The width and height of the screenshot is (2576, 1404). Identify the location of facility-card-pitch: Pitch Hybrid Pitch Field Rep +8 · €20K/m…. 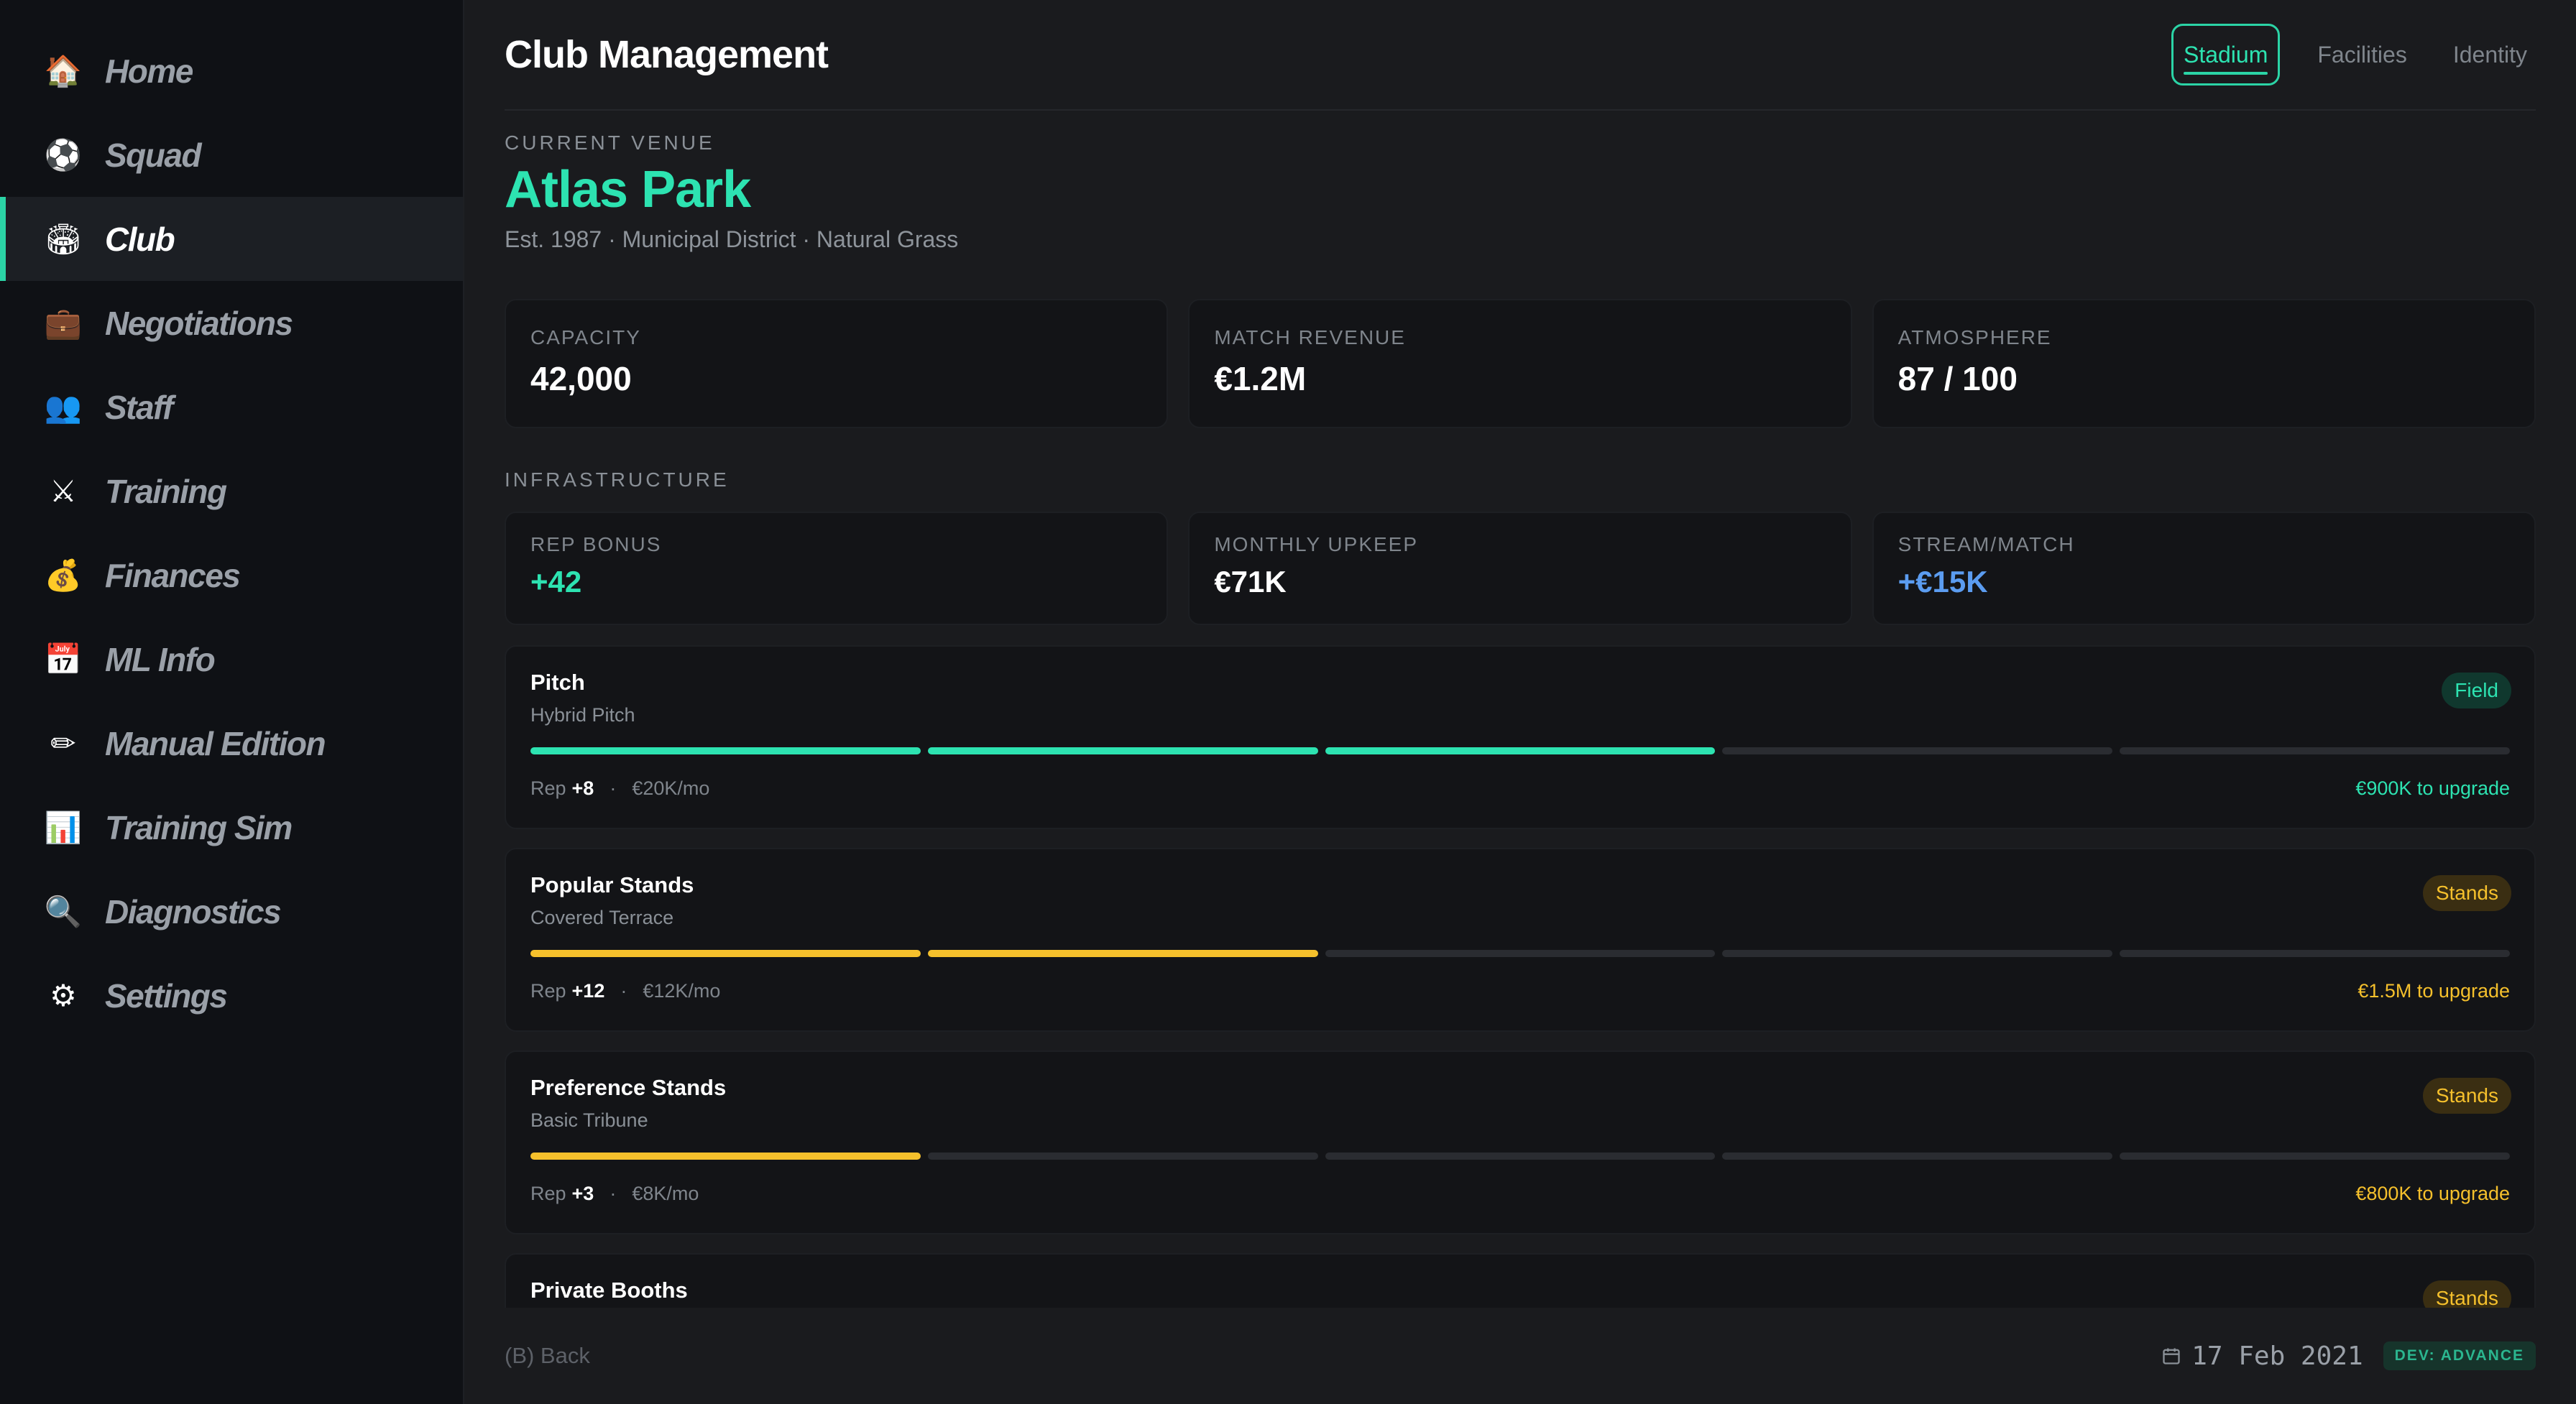
(1520, 737).